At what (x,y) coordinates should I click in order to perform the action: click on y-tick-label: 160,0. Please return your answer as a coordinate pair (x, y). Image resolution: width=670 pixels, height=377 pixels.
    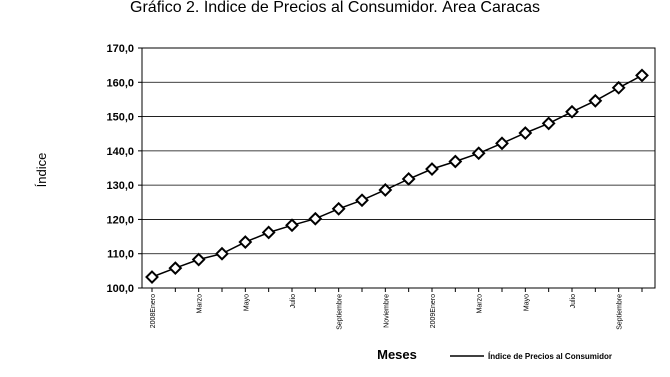
    Looking at the image, I should click on (120, 83).